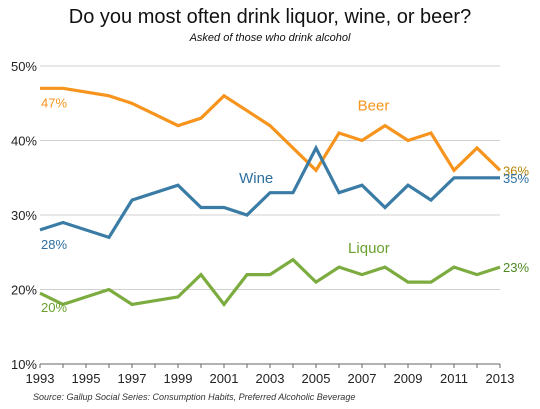 This screenshot has height=409, width=540. What do you see at coordinates (270, 378) in the screenshot?
I see `x-tick-label: 2003` at bounding box center [270, 378].